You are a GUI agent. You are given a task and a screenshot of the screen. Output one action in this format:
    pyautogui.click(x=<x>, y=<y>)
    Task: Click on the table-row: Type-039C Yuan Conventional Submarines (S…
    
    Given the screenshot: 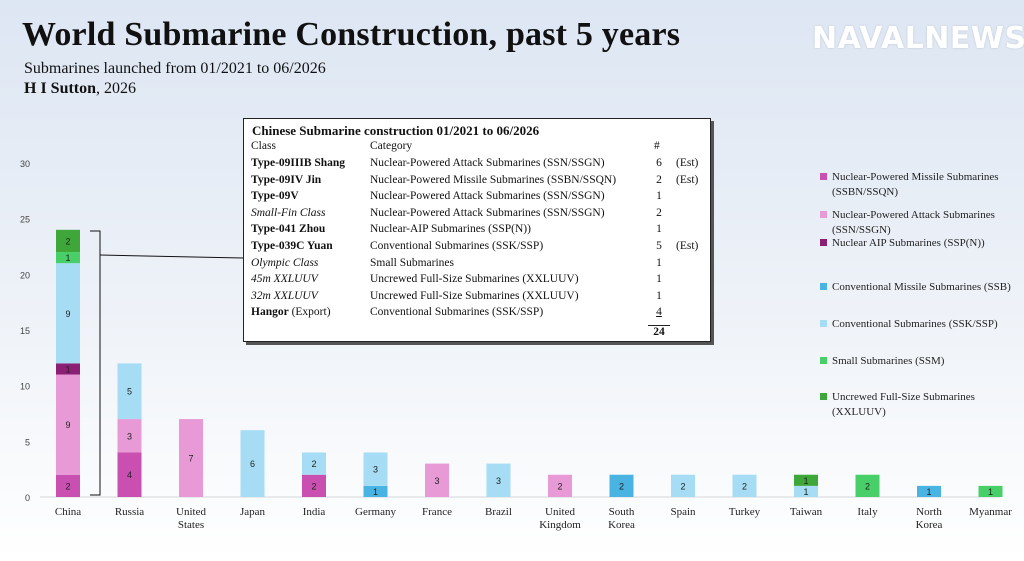 What is the action you would take?
    pyautogui.click(x=477, y=248)
    